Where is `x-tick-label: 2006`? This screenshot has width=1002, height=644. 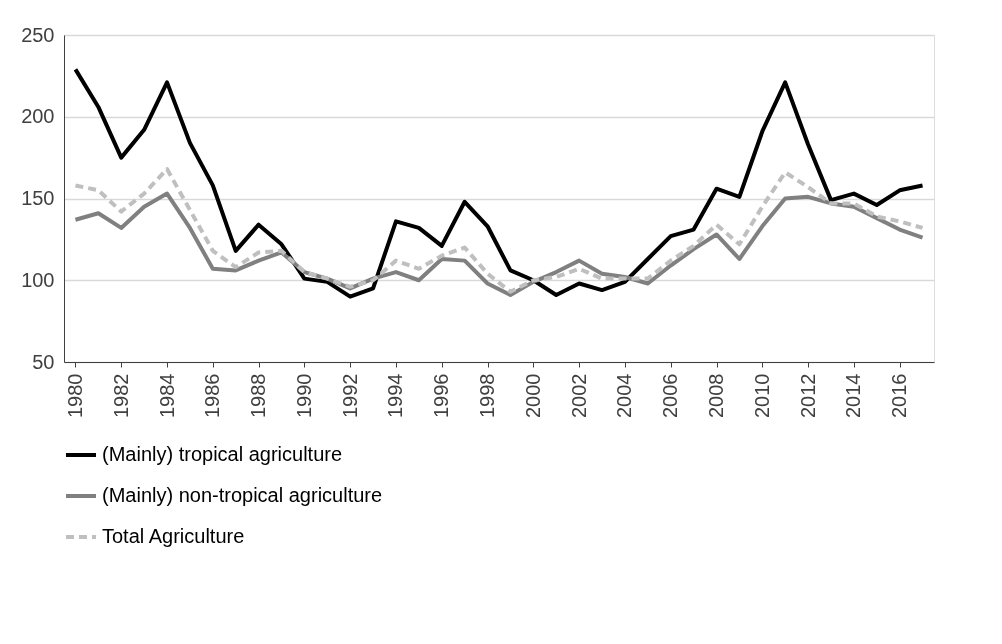
x-tick-label: 2006 is located at coordinates (670, 395).